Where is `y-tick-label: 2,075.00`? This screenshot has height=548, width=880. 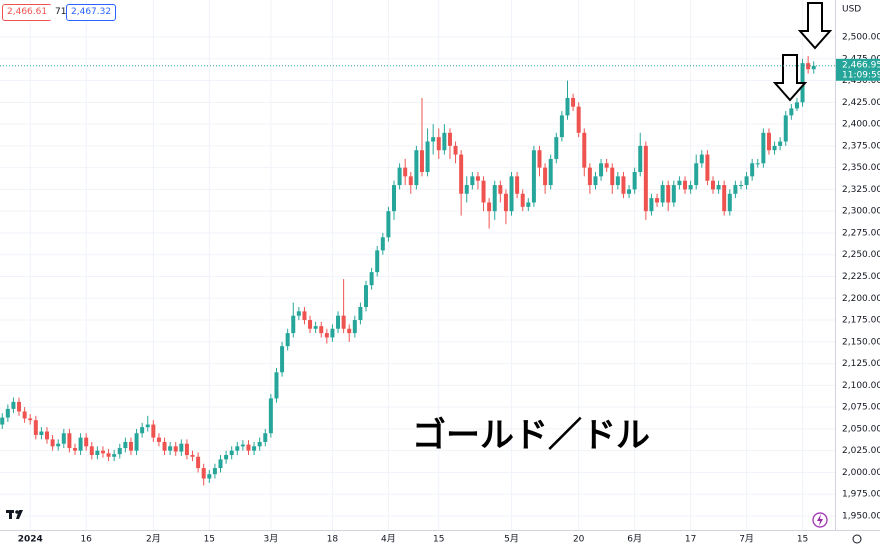 y-tick-label: 2,075.00 is located at coordinates (861, 408).